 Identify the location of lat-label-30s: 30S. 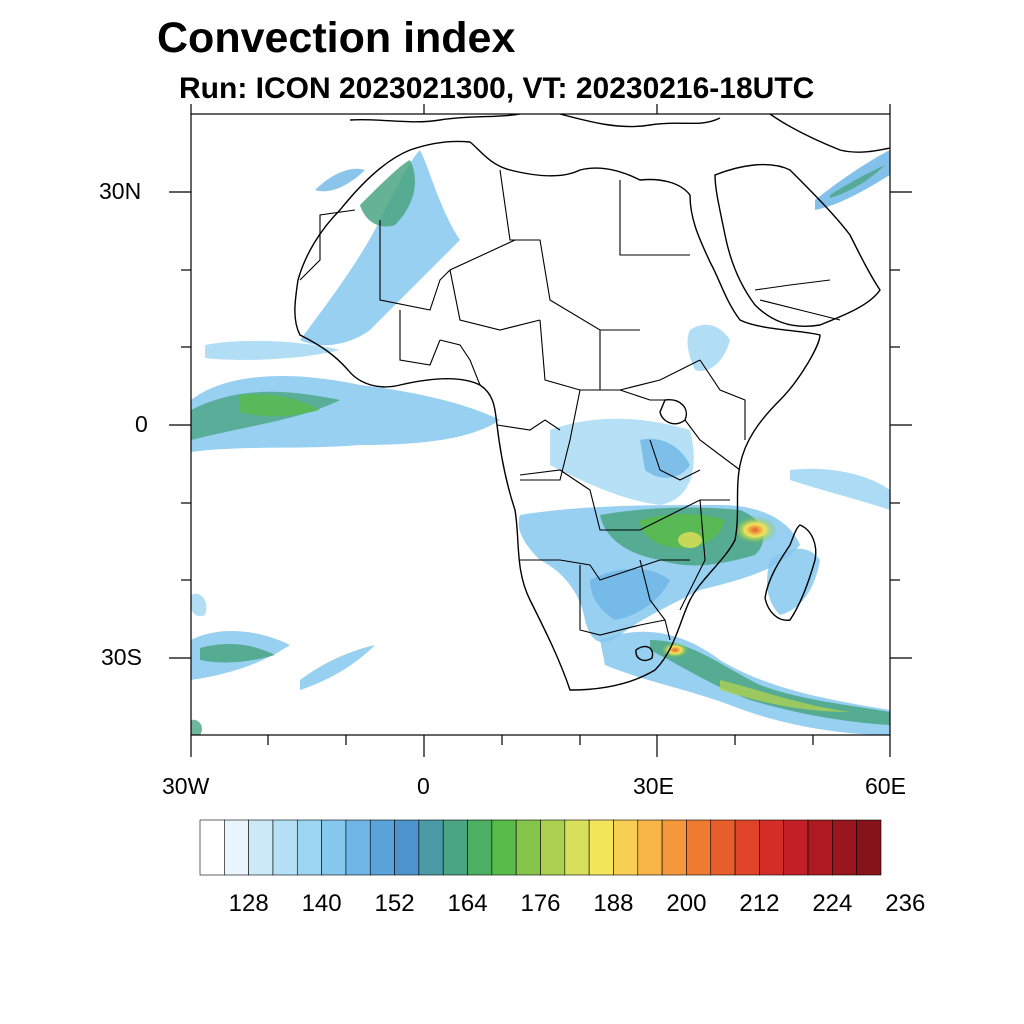
(121, 657).